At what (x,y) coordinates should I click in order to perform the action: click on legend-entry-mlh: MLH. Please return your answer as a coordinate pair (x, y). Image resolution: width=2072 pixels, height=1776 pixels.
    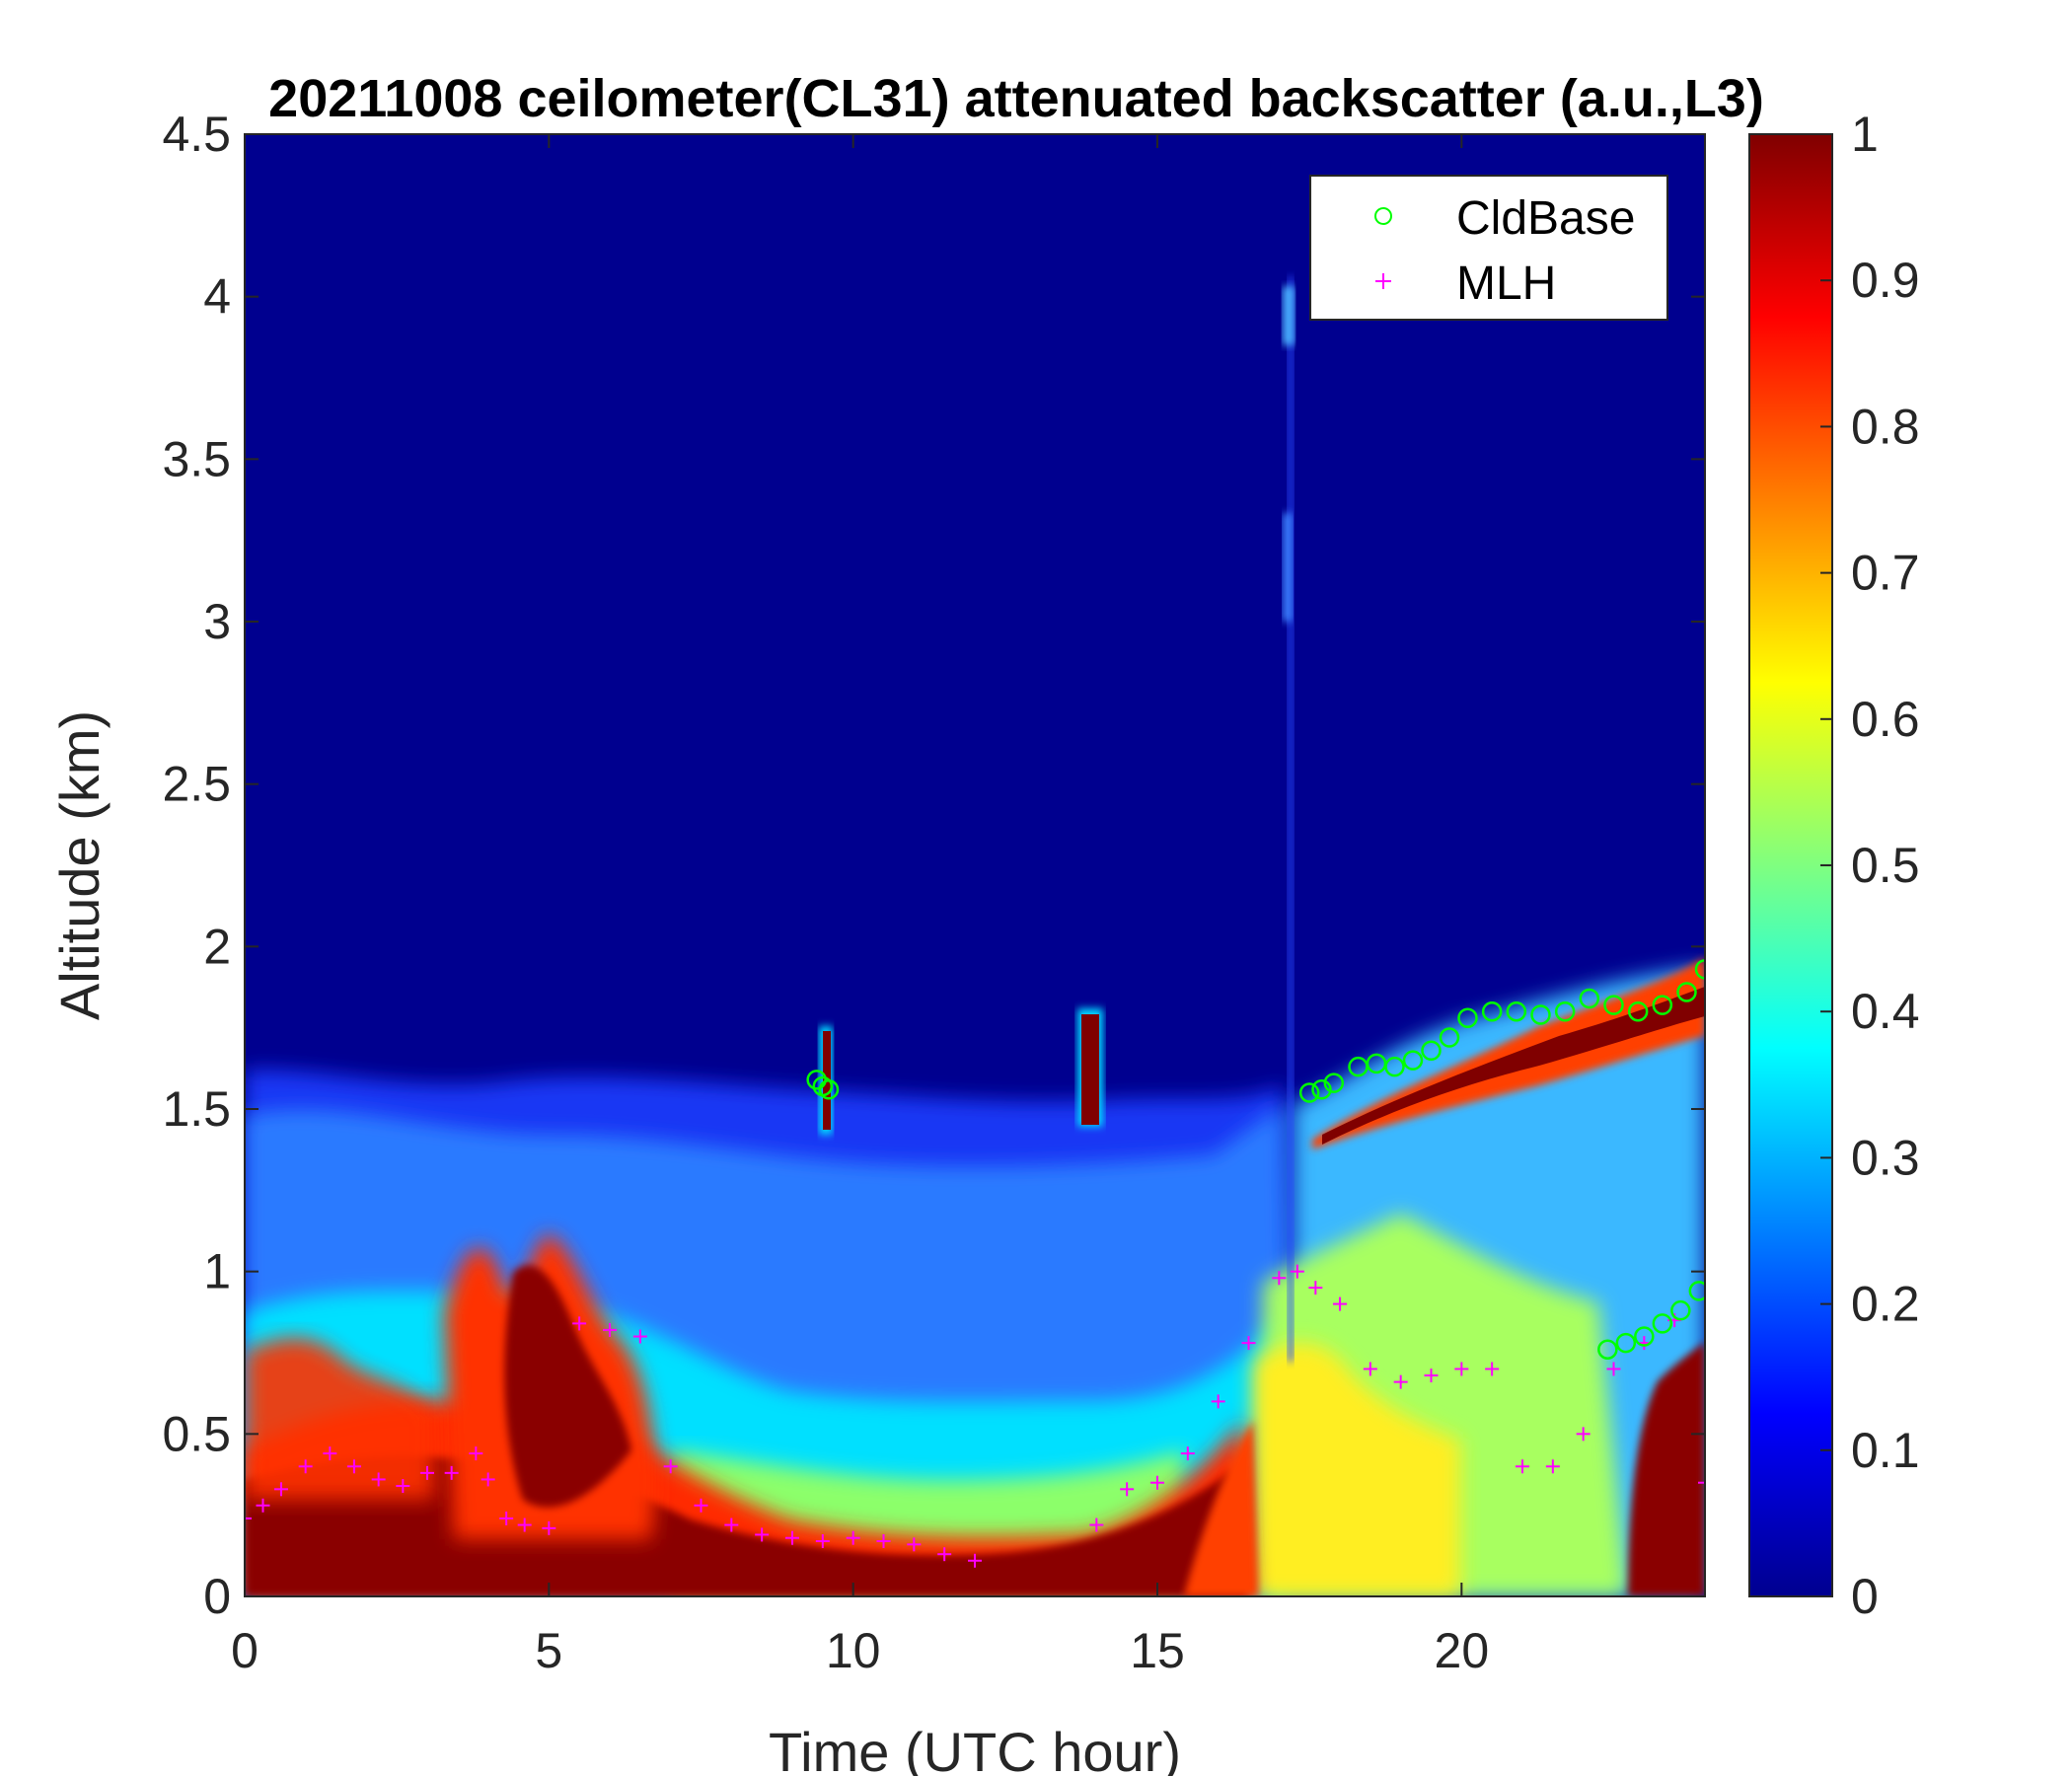
    Looking at the image, I should click on (1506, 284).